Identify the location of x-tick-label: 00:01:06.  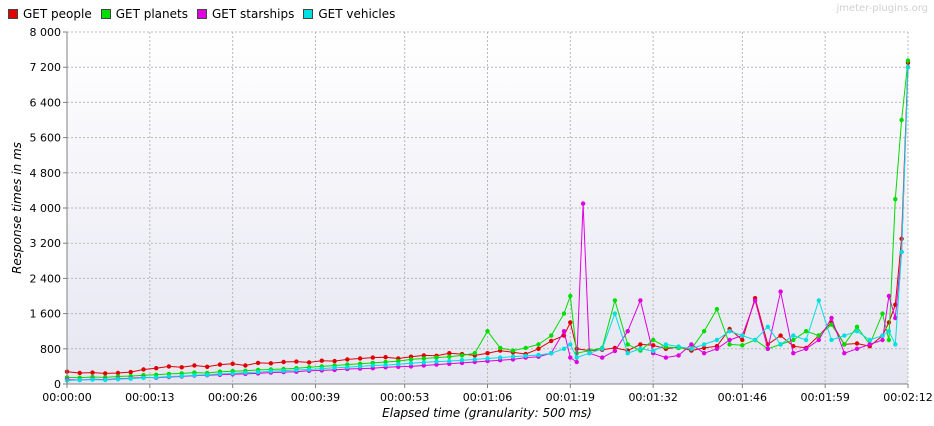
(487, 397).